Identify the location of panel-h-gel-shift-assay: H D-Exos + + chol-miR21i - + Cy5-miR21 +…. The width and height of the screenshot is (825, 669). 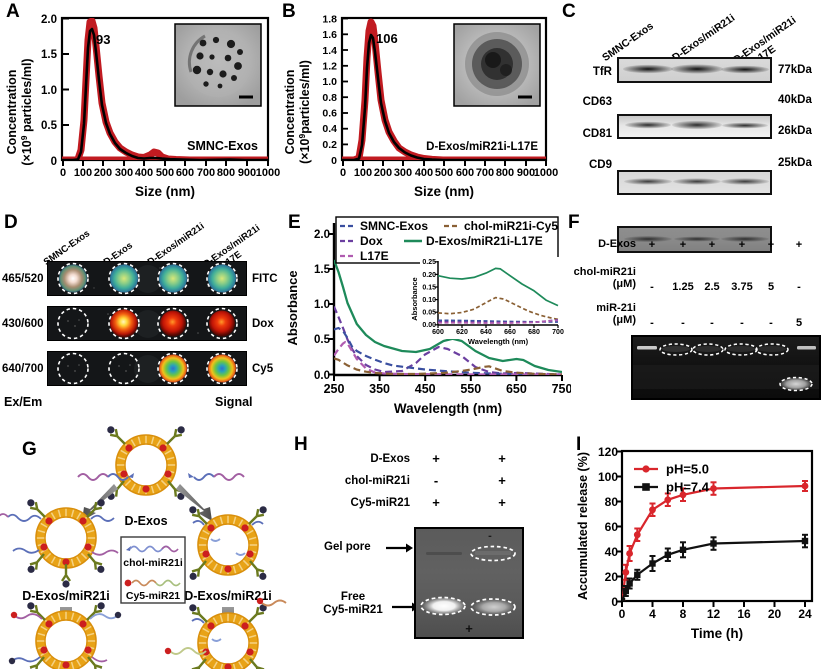
(433, 547).